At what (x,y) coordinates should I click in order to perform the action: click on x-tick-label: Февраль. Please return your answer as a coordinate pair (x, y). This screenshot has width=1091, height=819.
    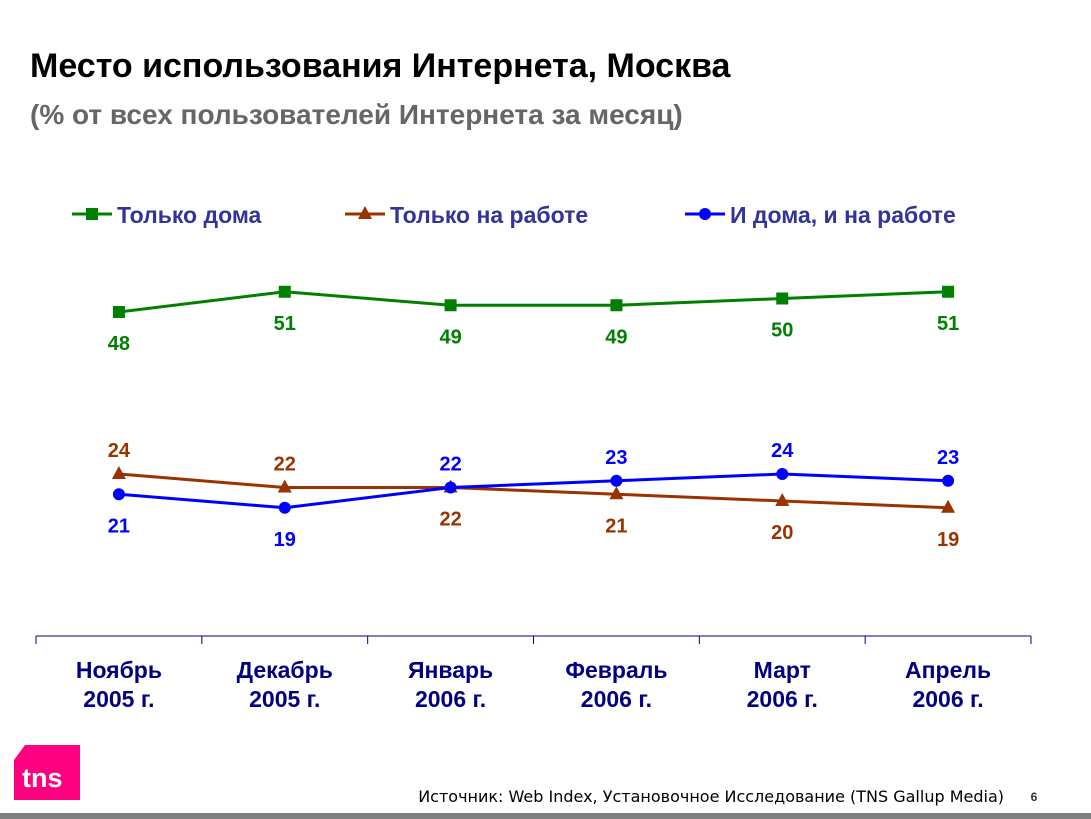
    Looking at the image, I should click on (616, 670).